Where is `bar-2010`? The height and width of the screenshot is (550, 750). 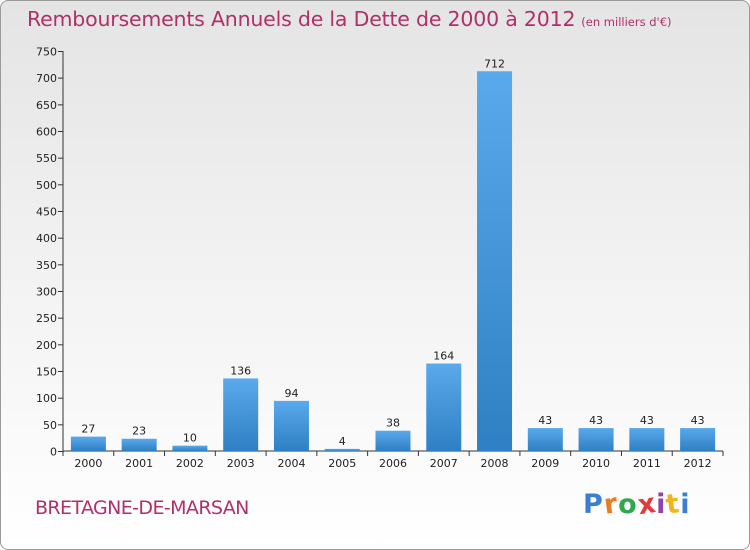 bar-2010 is located at coordinates (596, 439).